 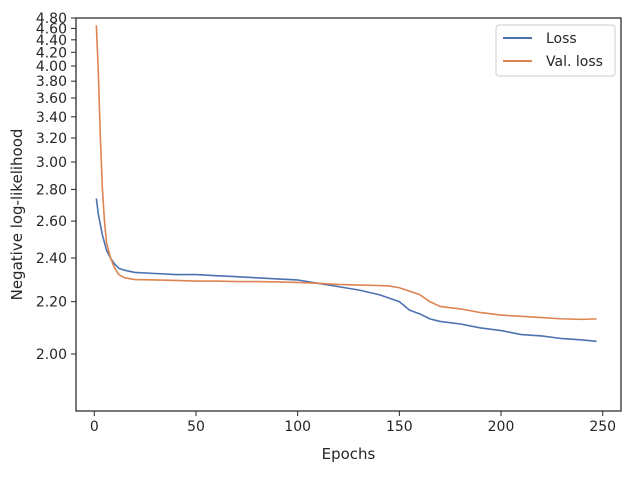 I want to click on y-tick-label: 4.40, so click(x=51, y=41).